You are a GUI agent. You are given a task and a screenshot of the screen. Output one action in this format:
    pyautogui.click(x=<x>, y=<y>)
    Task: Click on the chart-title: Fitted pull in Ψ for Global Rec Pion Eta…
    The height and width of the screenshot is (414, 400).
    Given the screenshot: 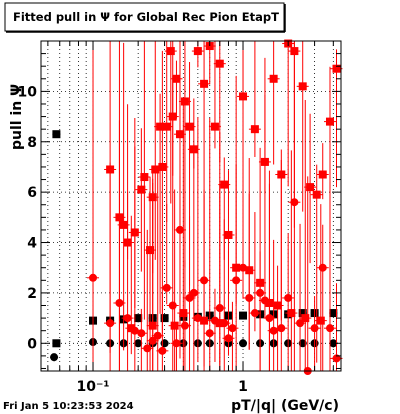 What is the action you would take?
    pyautogui.click(x=146, y=17)
    